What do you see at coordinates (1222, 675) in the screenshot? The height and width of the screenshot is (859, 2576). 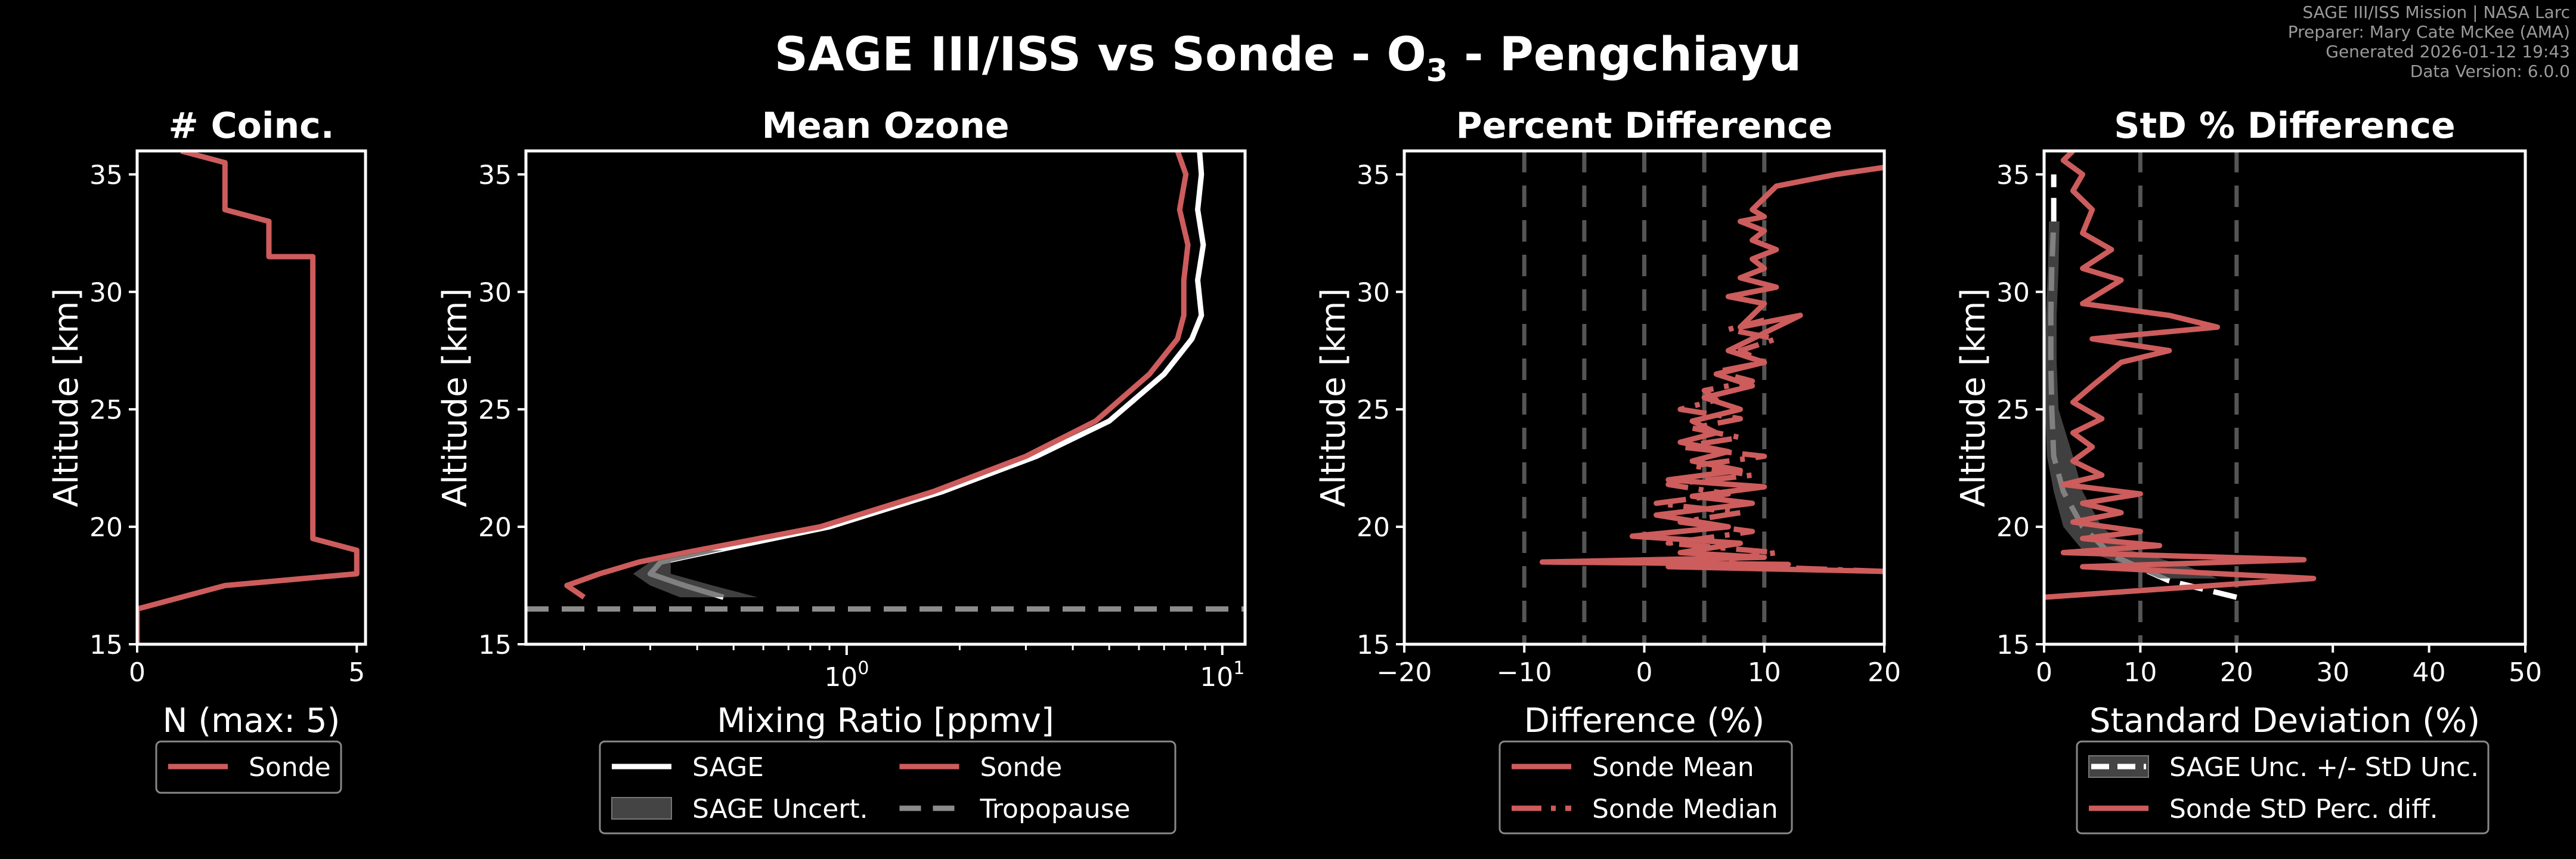 I see `x-tick-label-10: 10¹` at bounding box center [1222, 675].